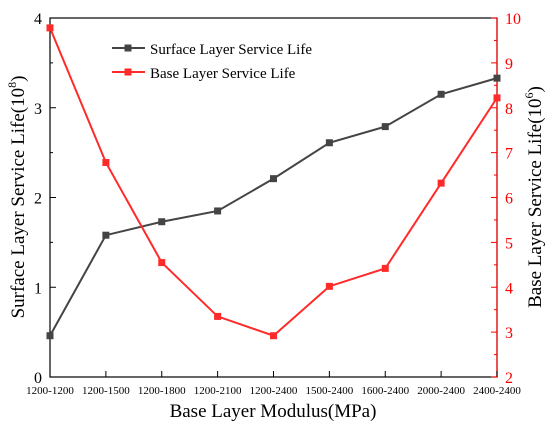  Describe the element at coordinates (223, 74) in the screenshot. I see `legend-label-base: Base Layer Service Life` at that location.